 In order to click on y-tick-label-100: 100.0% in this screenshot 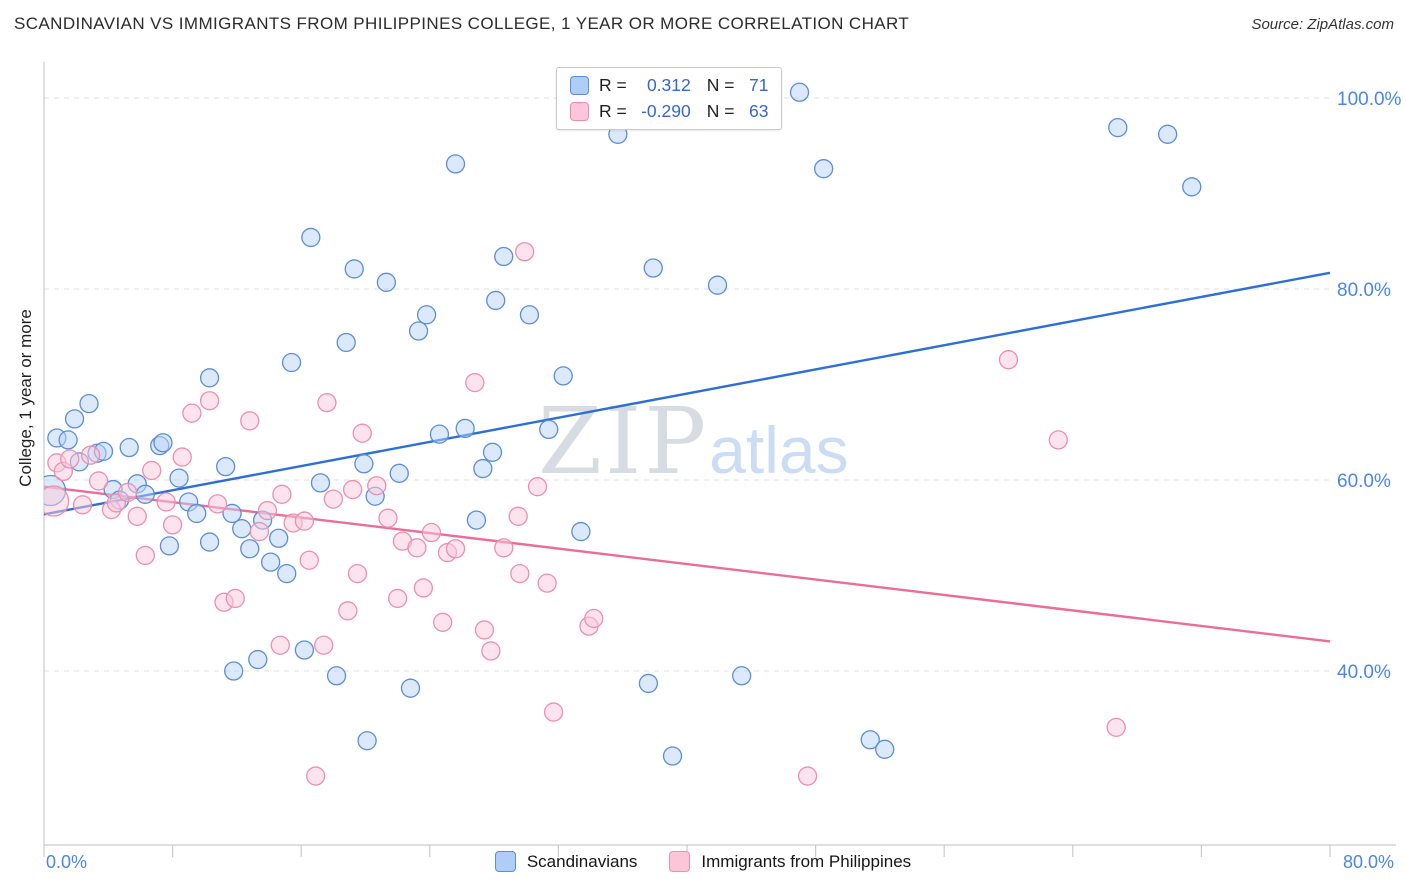, I will do `click(1369, 99)`.